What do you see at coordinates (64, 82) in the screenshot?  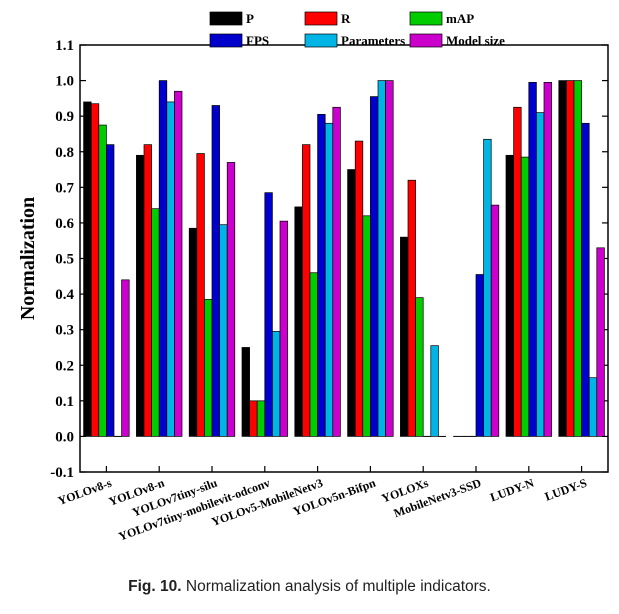 I see `y-tick-label: 1.0` at bounding box center [64, 82].